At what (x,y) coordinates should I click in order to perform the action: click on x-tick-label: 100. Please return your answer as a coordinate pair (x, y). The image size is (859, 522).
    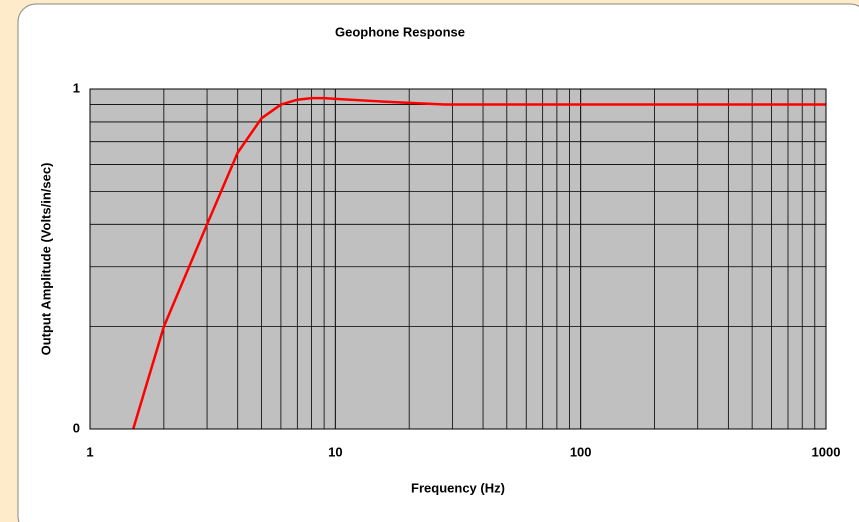
    Looking at the image, I should click on (581, 451).